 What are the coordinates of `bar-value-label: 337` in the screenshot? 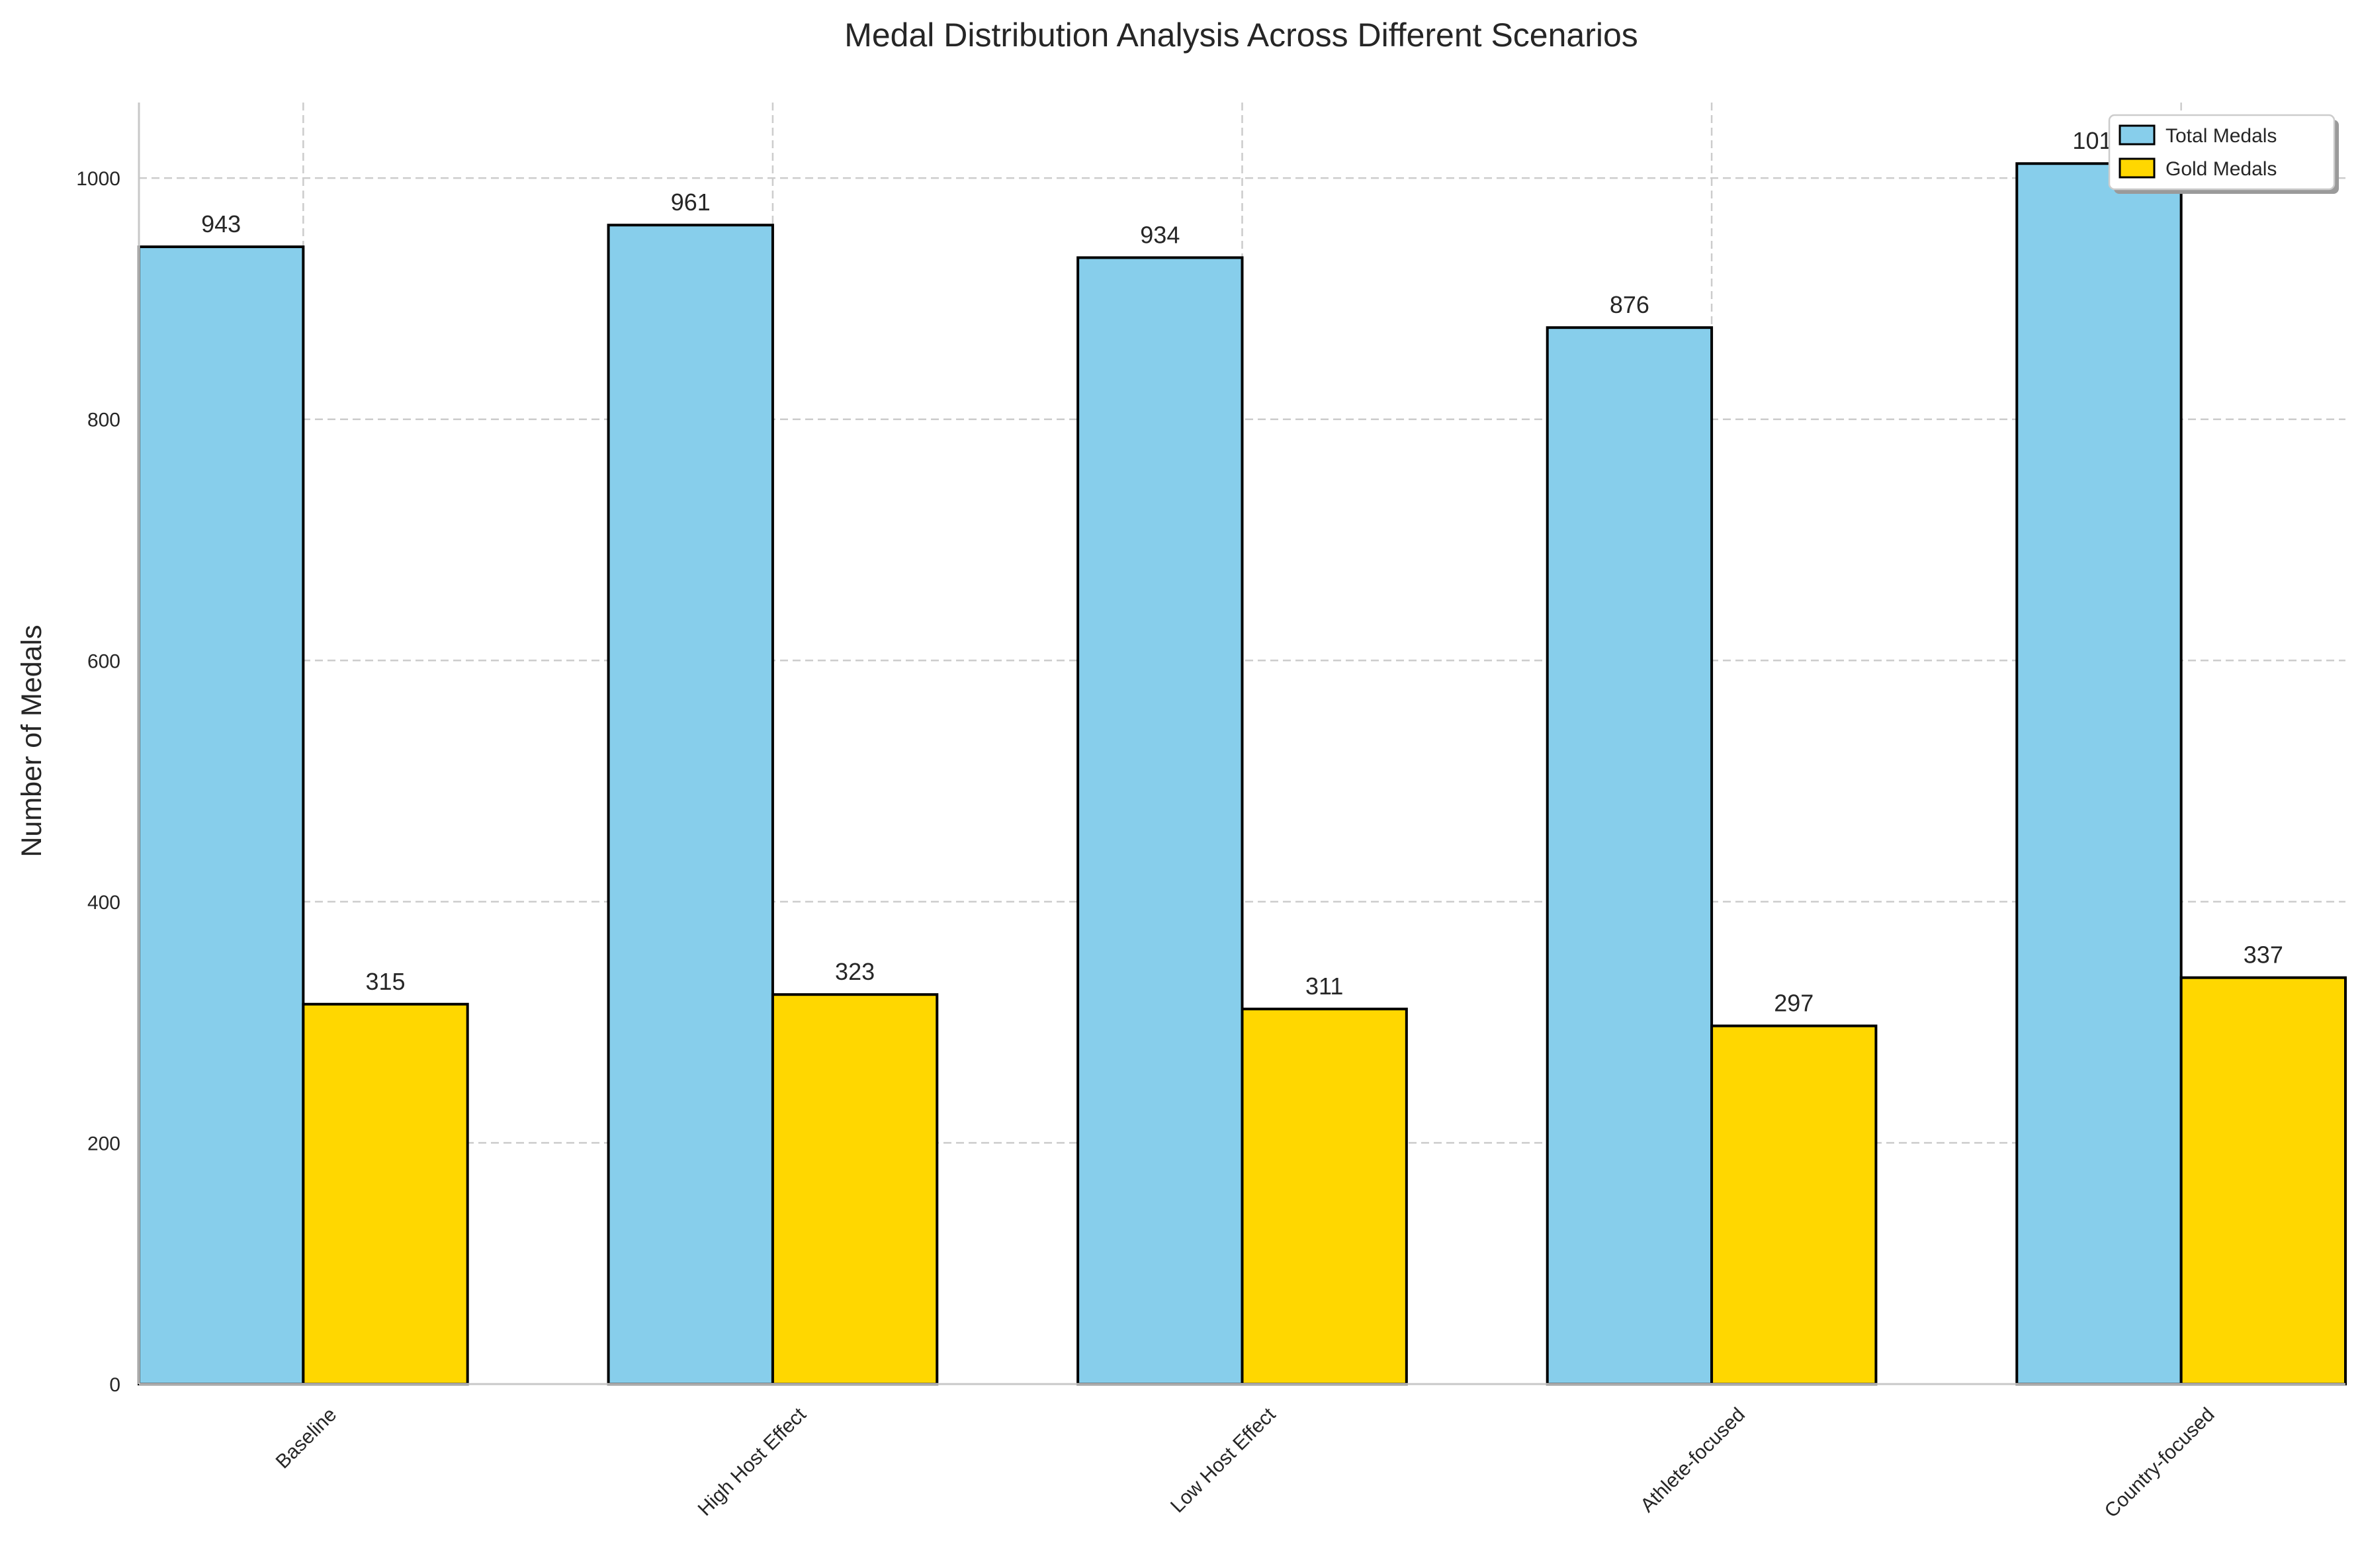 It's located at (2263, 955).